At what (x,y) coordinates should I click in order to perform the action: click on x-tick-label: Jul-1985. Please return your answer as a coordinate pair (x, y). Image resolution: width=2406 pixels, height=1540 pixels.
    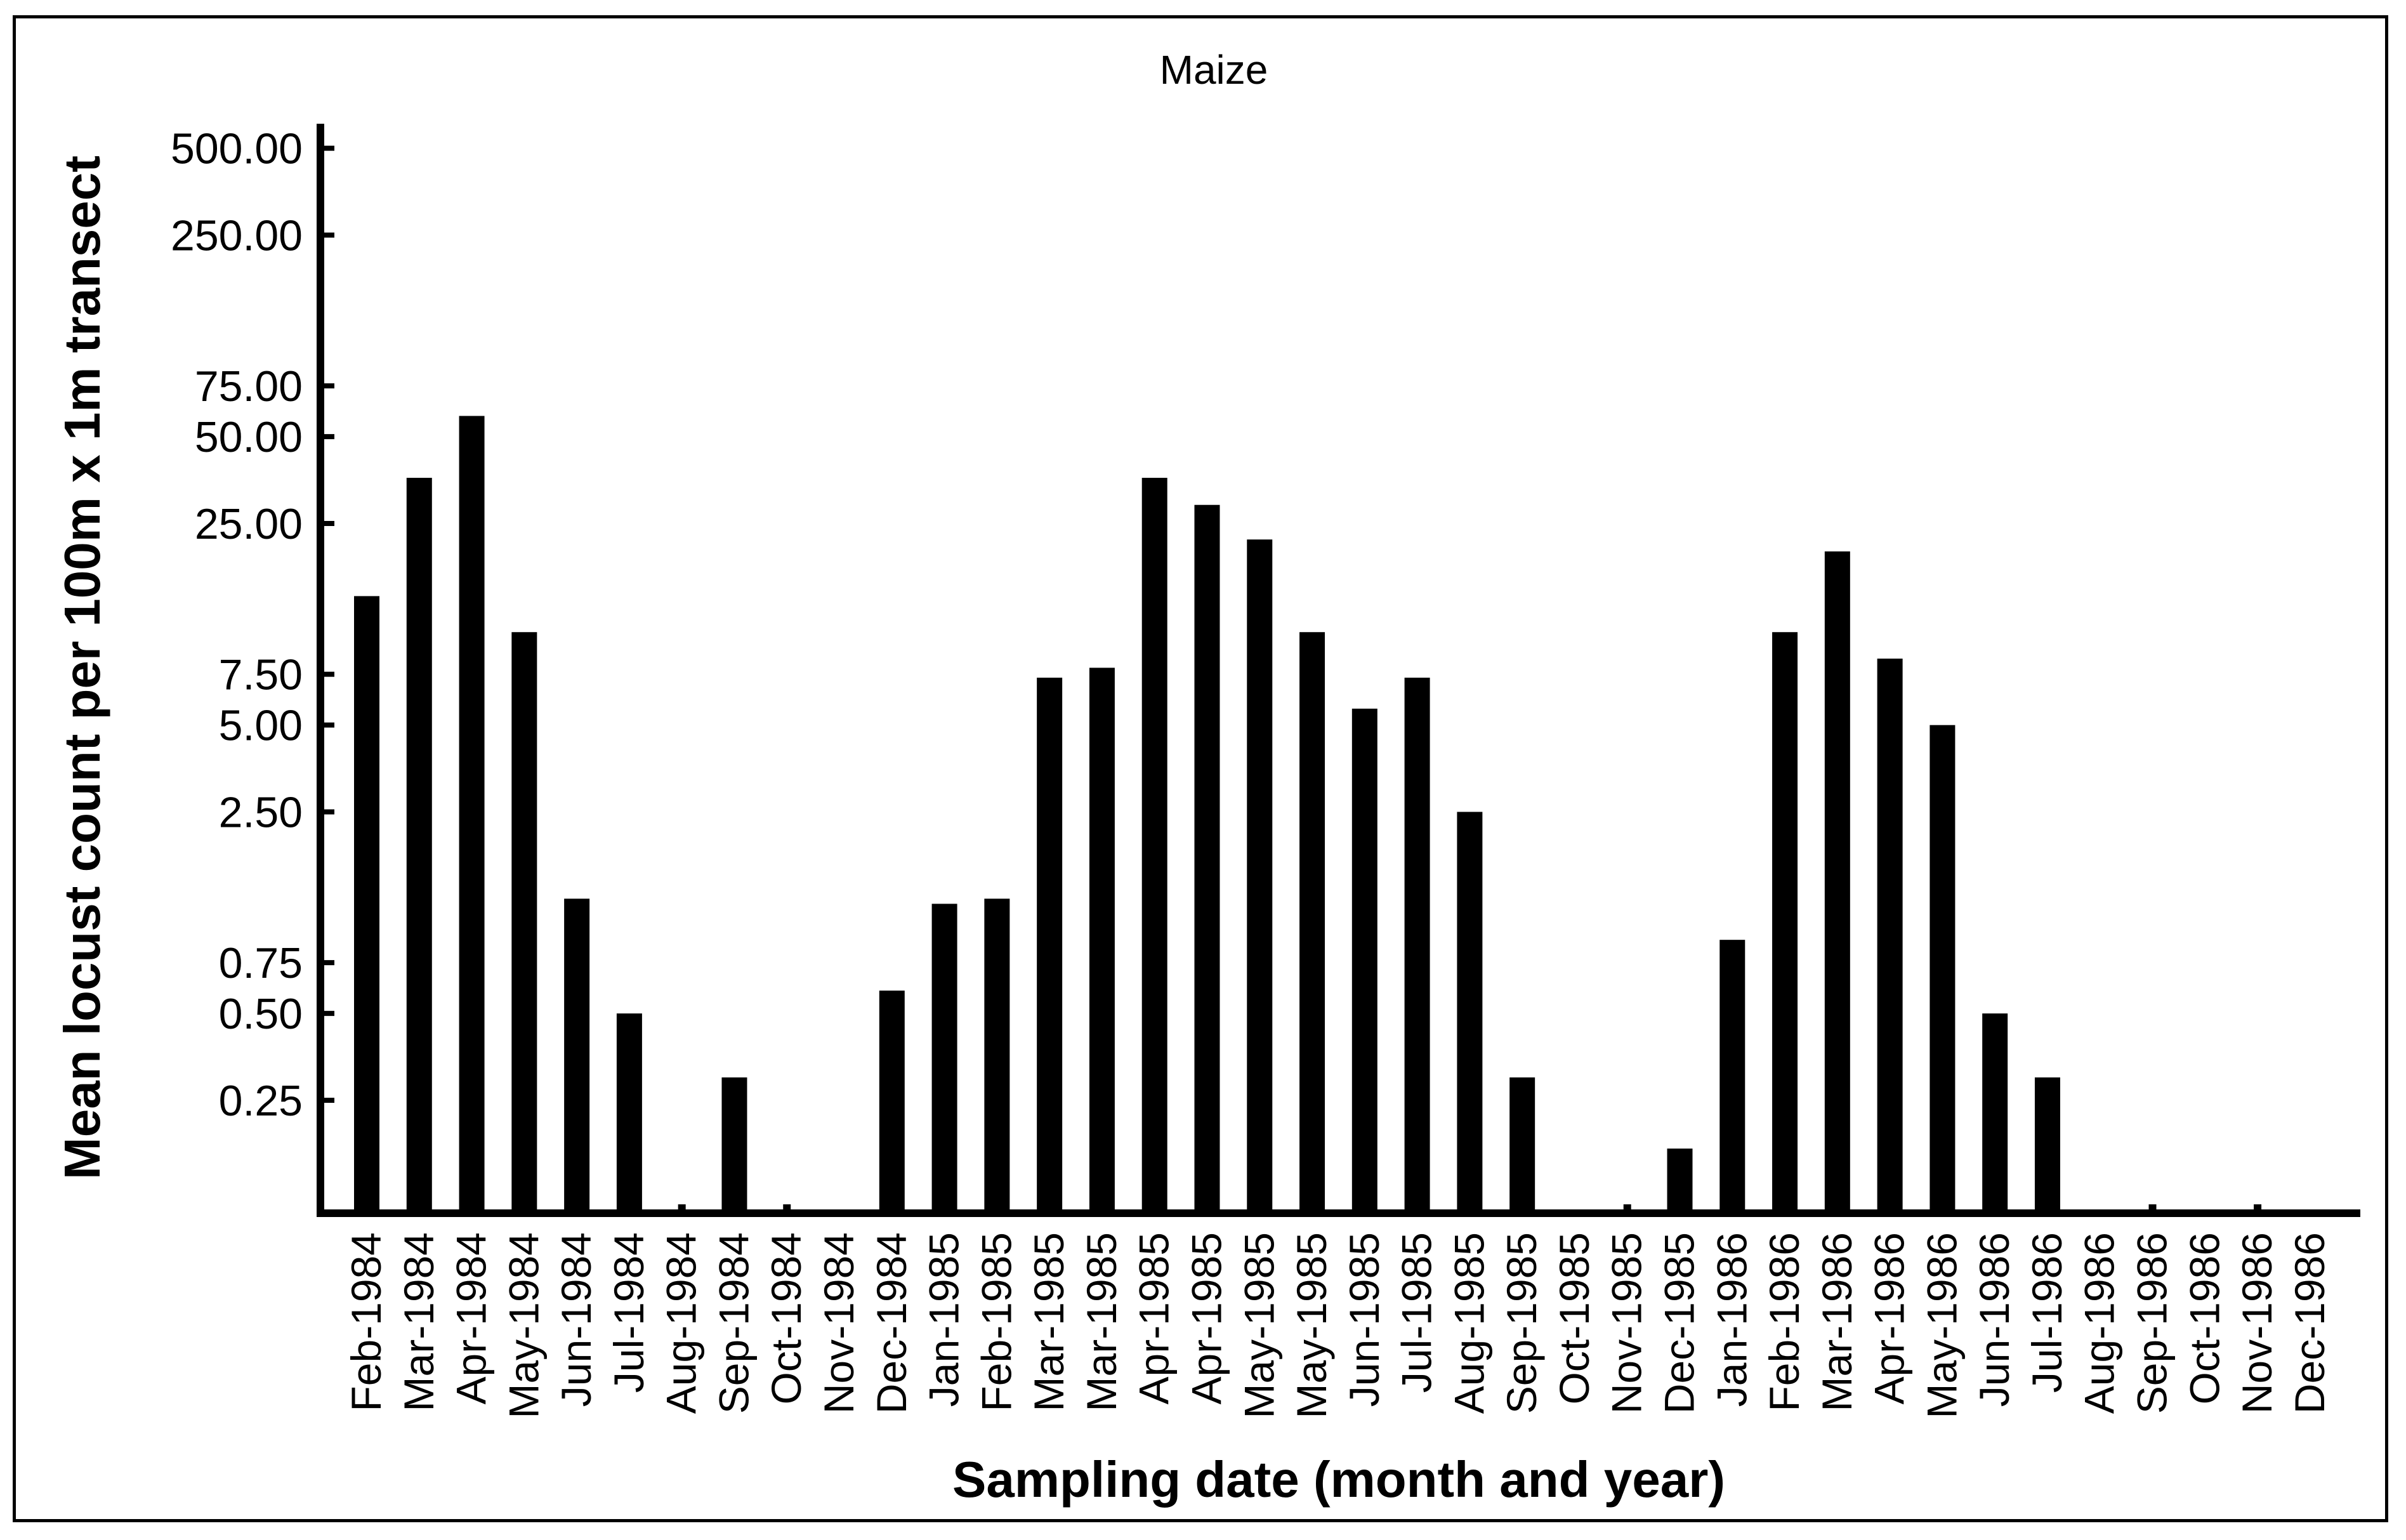
    Looking at the image, I should click on (1417, 1312).